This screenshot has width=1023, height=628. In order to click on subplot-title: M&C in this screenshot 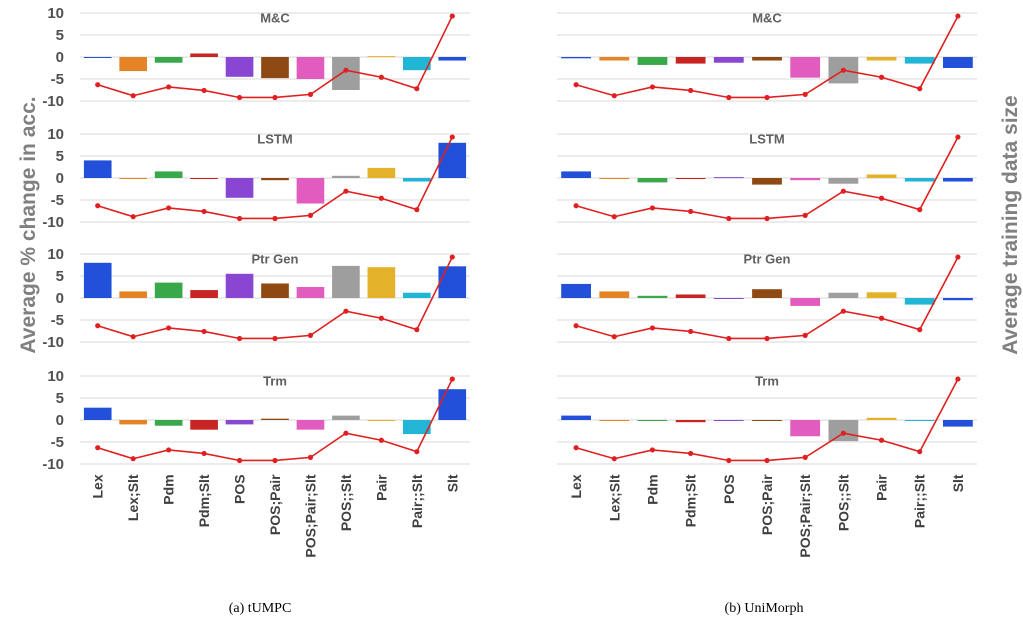, I will do `click(275, 18)`.